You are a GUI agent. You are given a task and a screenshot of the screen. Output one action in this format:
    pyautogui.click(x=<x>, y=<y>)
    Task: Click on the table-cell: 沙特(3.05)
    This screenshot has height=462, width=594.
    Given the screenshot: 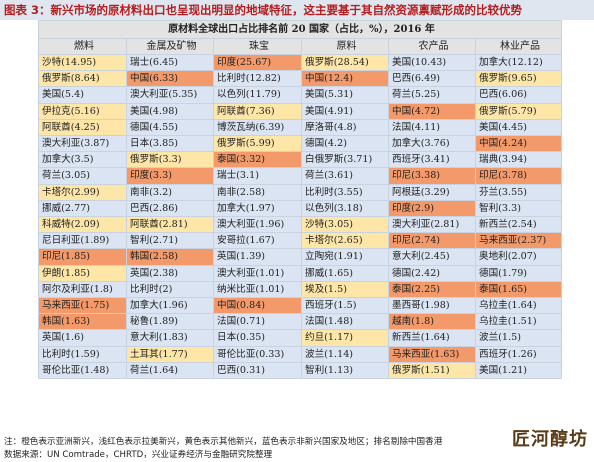 What is the action you would take?
    pyautogui.click(x=345, y=225)
    